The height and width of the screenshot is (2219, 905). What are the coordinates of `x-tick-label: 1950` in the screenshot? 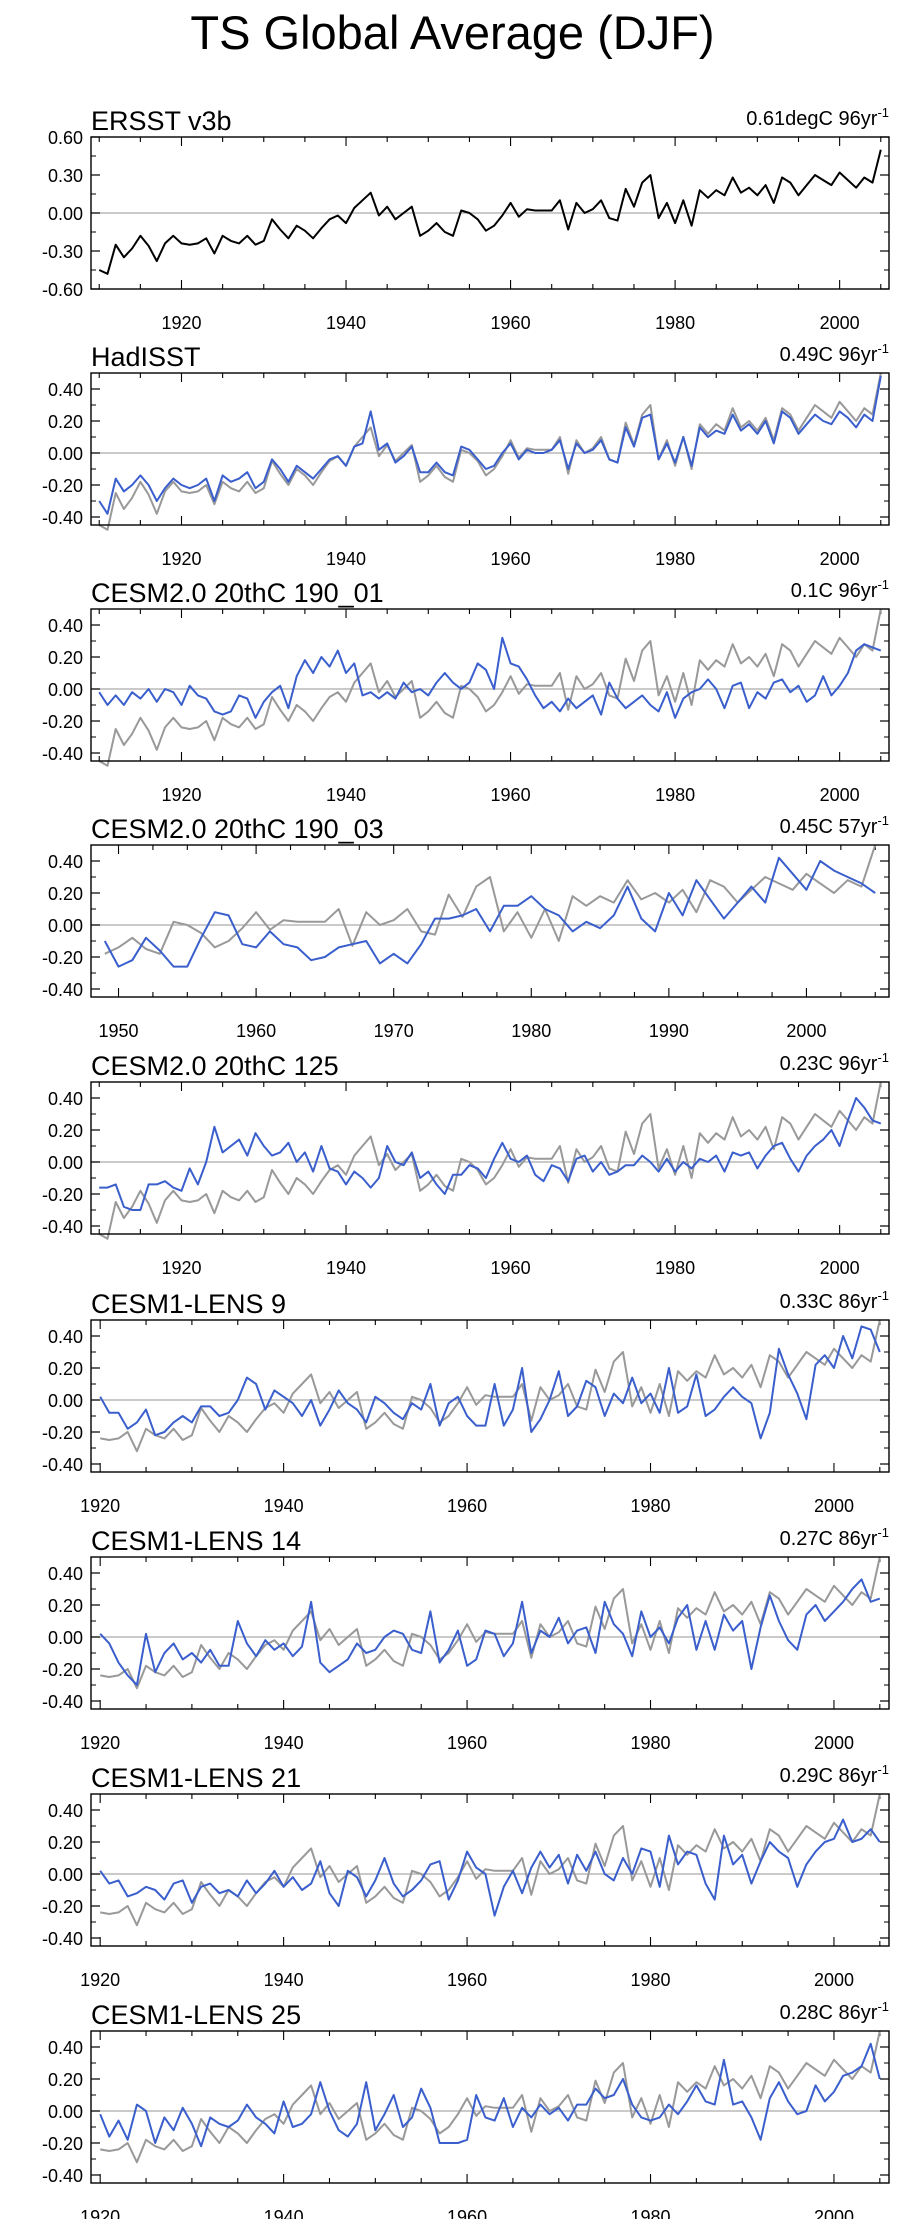 It's located at (118, 1031).